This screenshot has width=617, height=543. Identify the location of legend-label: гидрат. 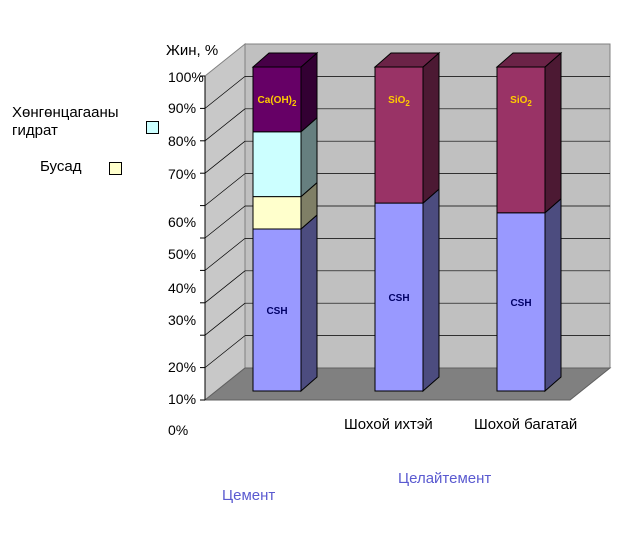
(35, 130).